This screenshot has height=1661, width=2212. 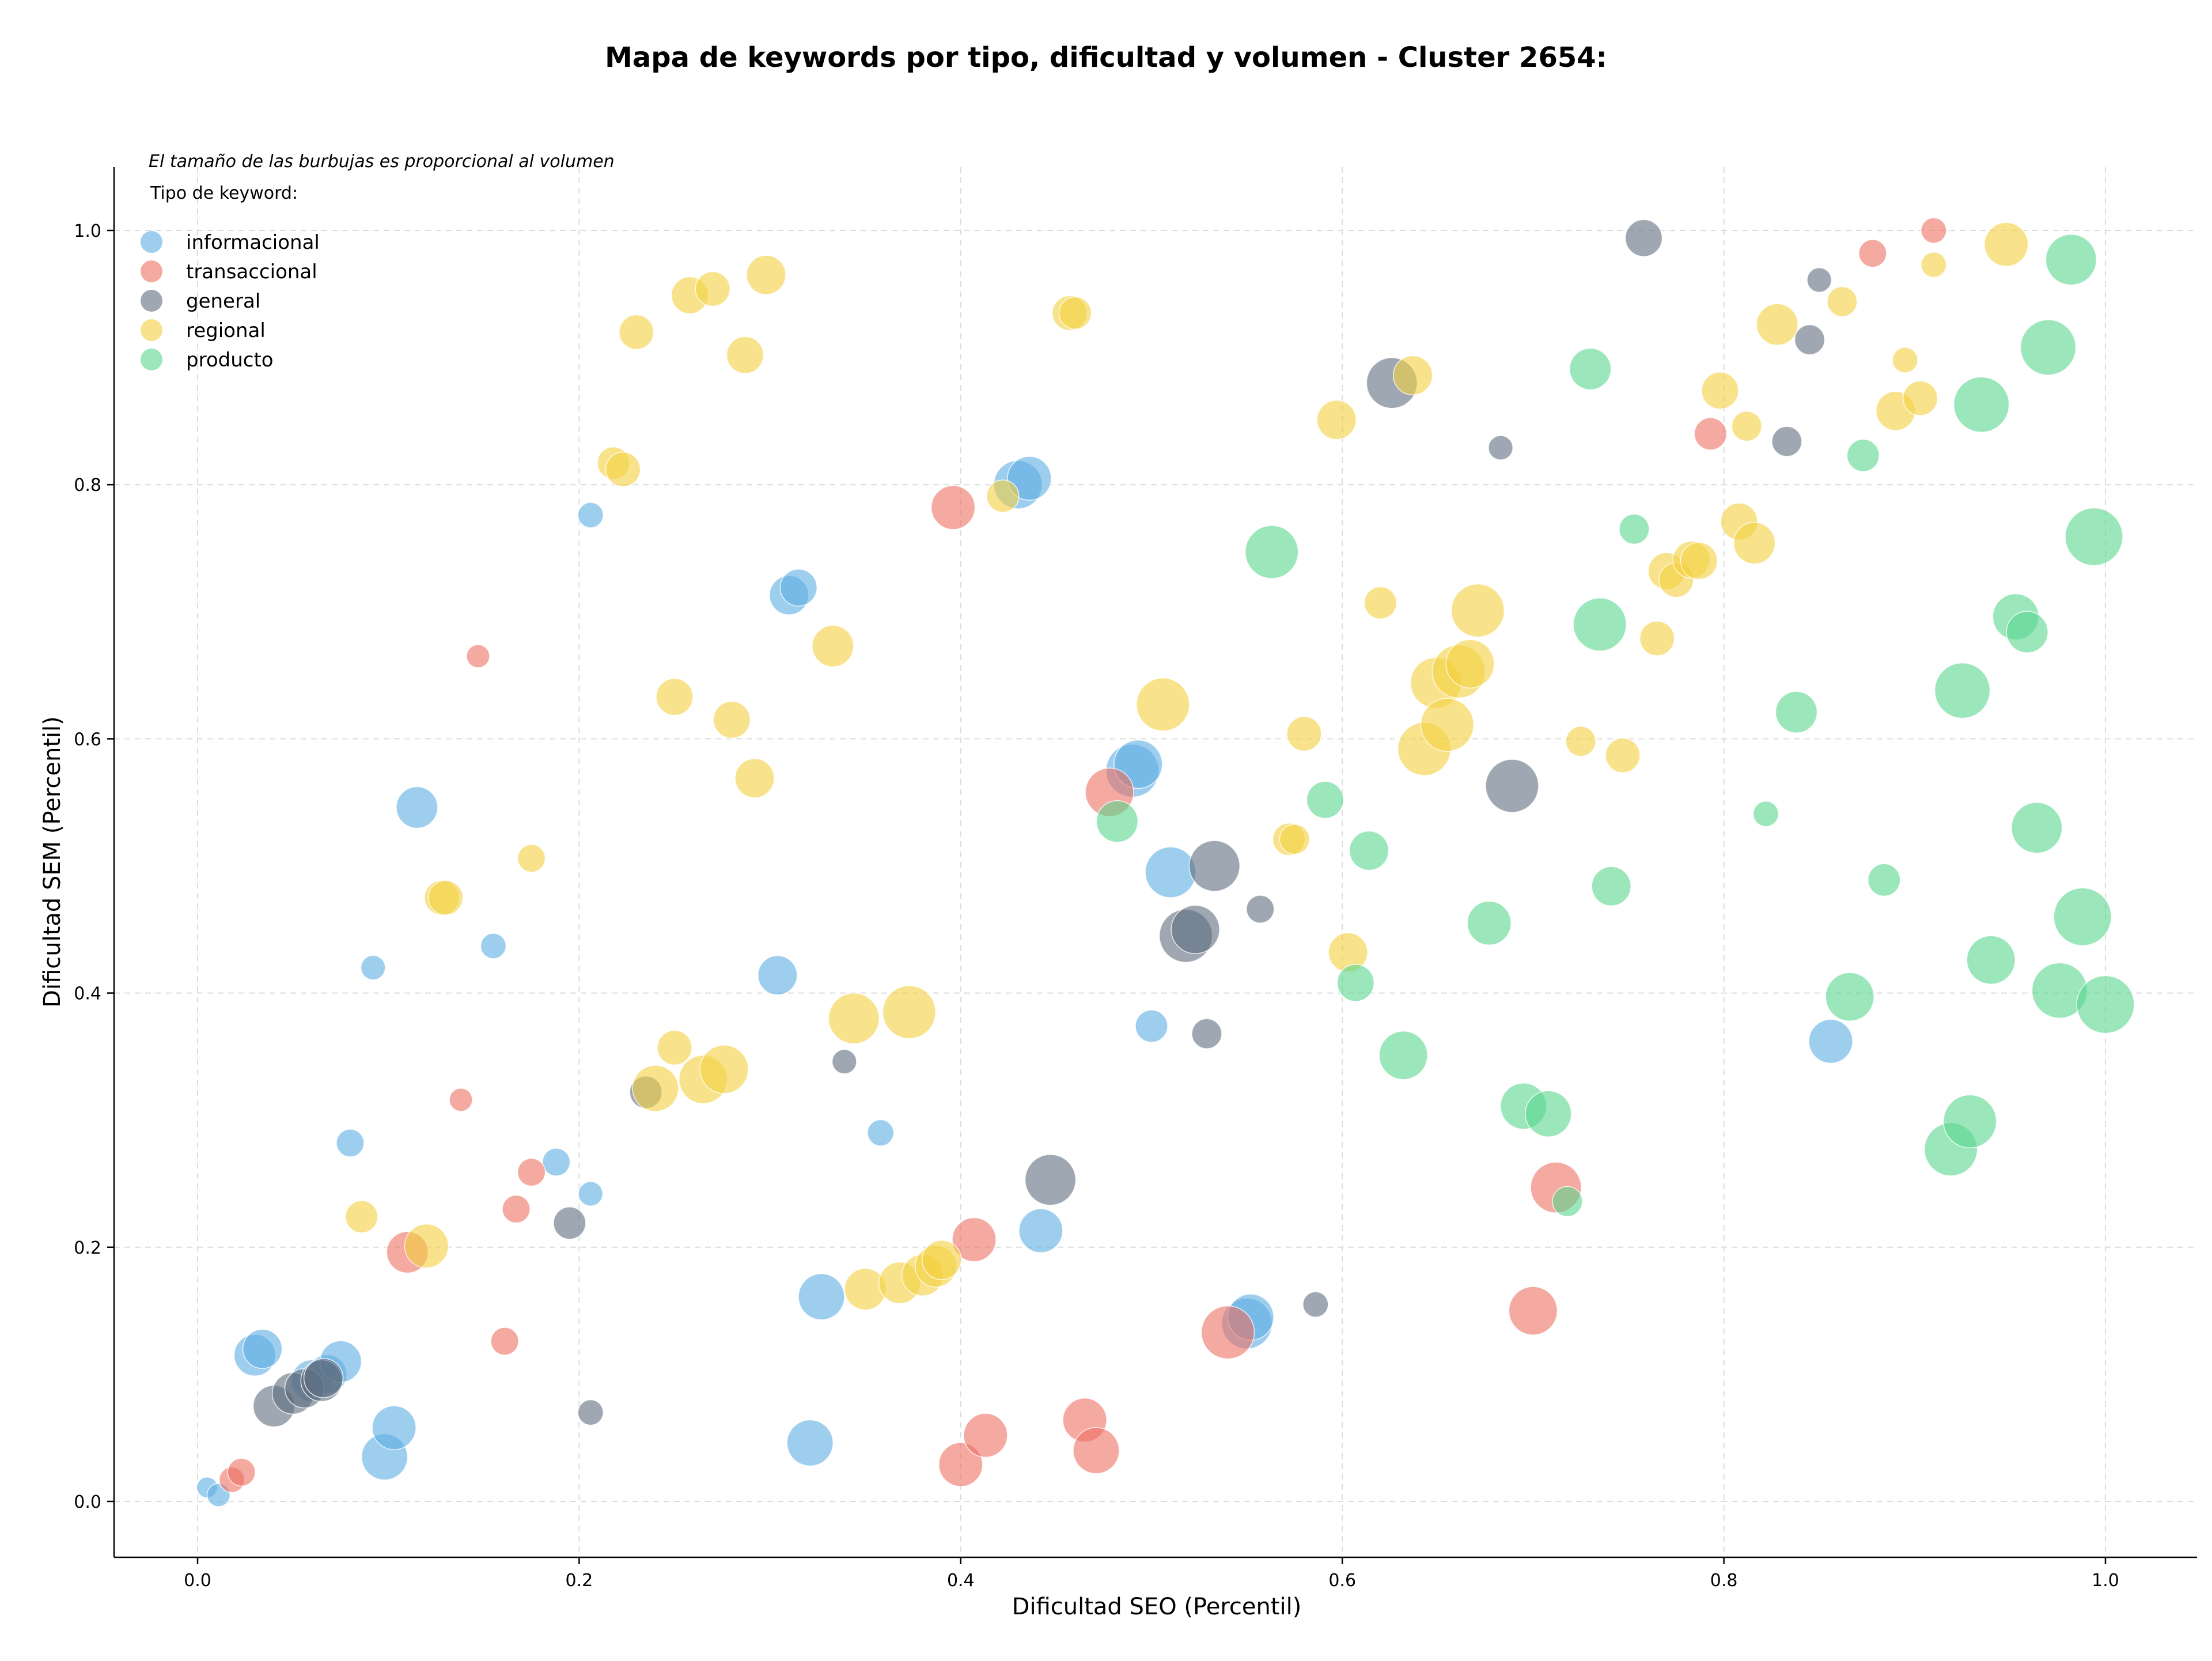 I want to click on legend-item-regional: regional, so click(x=203, y=330).